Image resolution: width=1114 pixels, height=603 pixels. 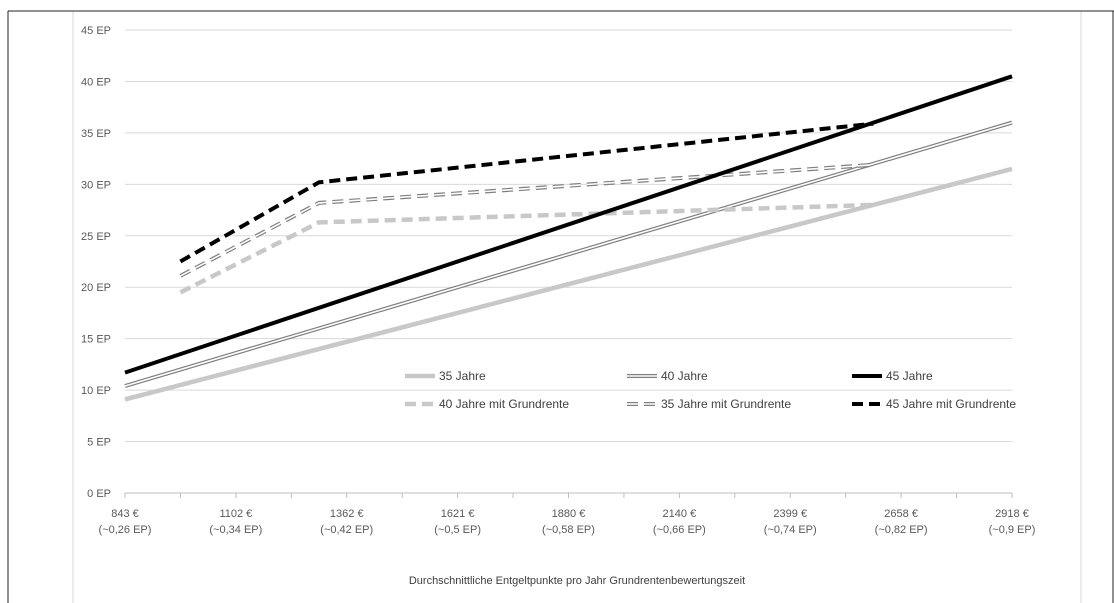 I want to click on x-tick-label: 2658 €, so click(x=901, y=514).